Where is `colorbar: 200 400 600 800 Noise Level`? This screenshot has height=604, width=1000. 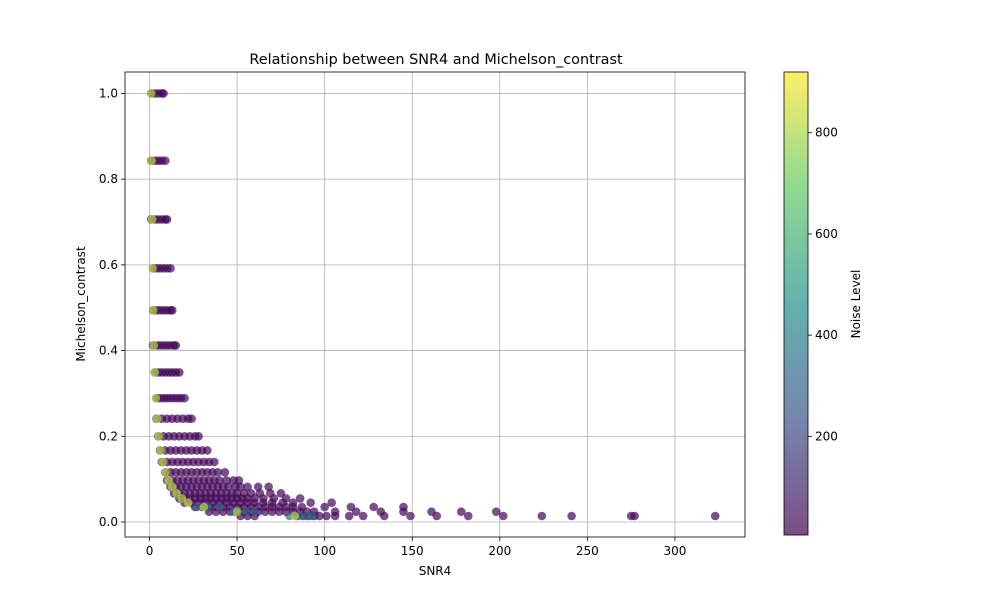
colorbar: 200 400 600 800 Noise Level is located at coordinates (823, 303).